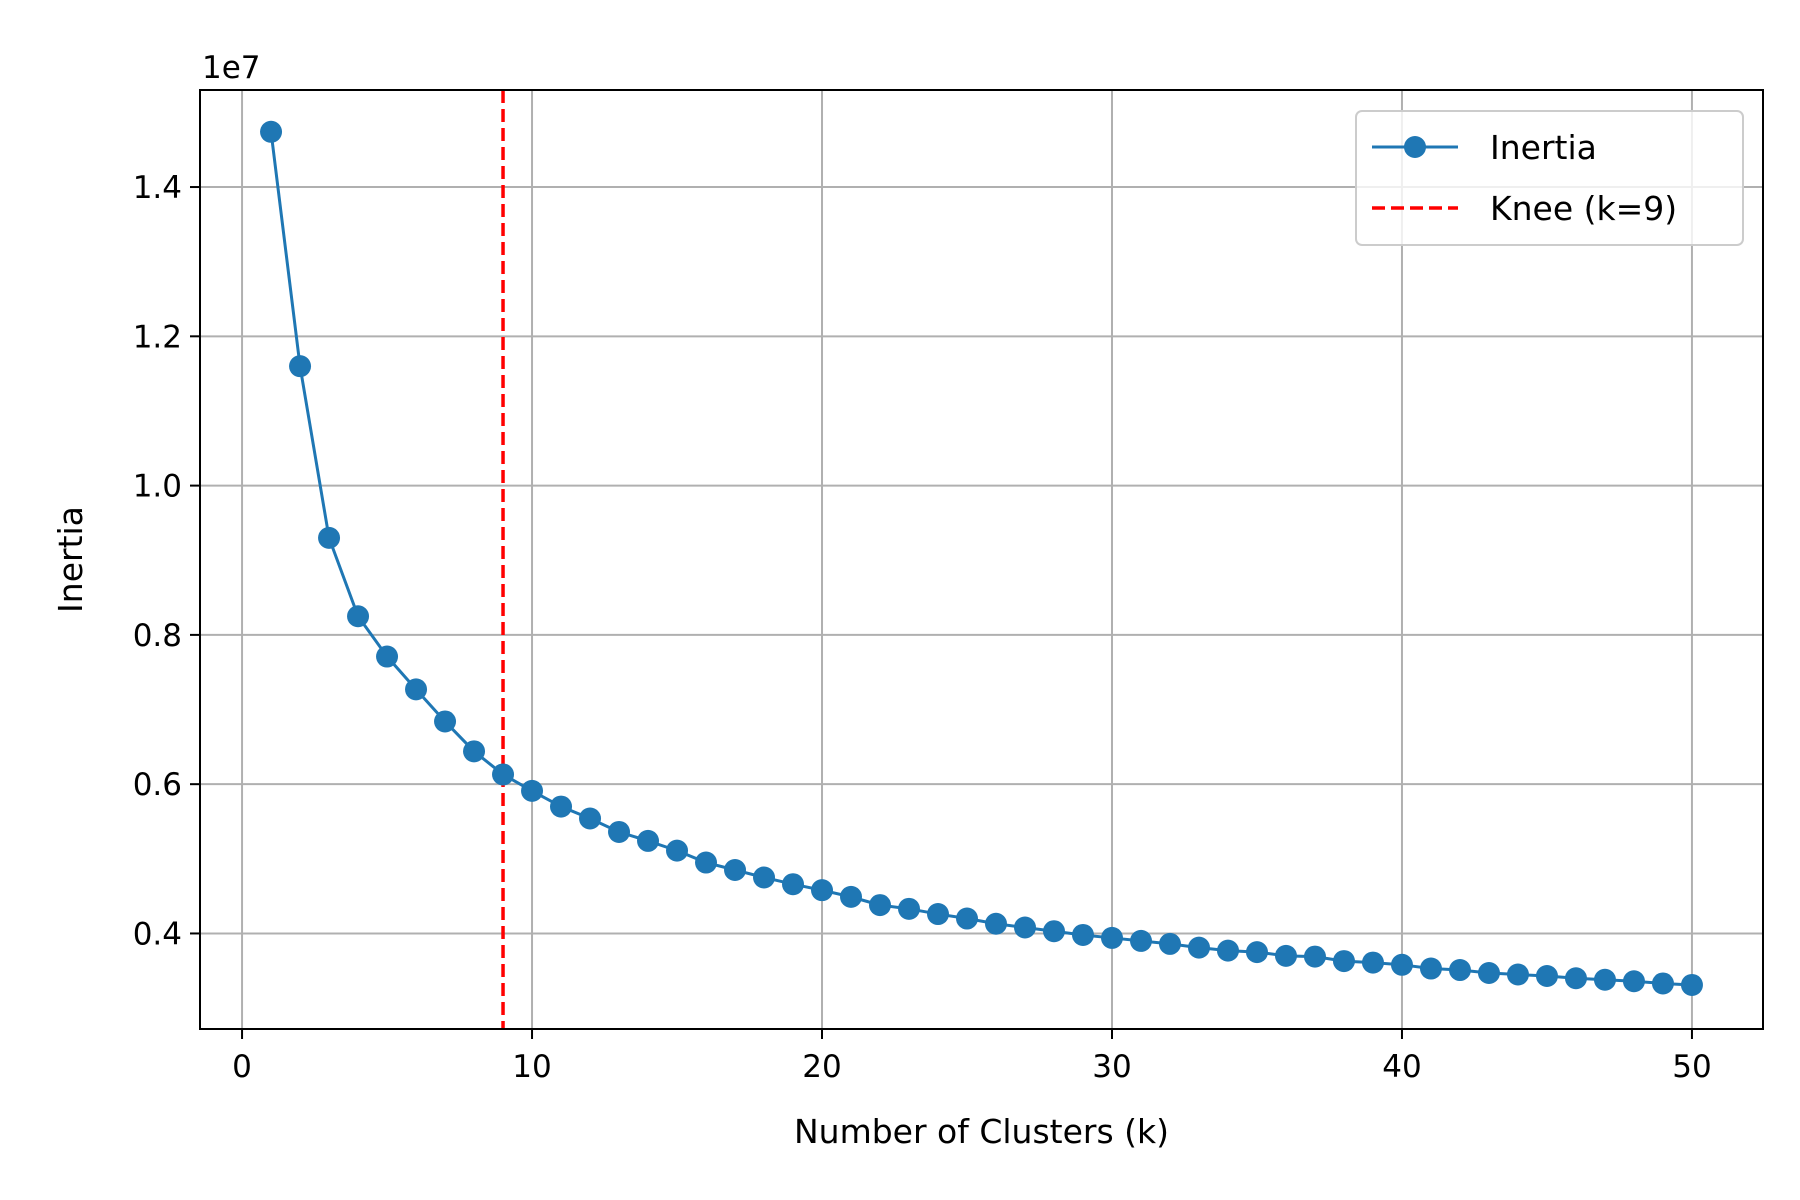 The height and width of the screenshot is (1200, 1800). I want to click on legend: Inertia Knee (k=9), so click(1549, 178).